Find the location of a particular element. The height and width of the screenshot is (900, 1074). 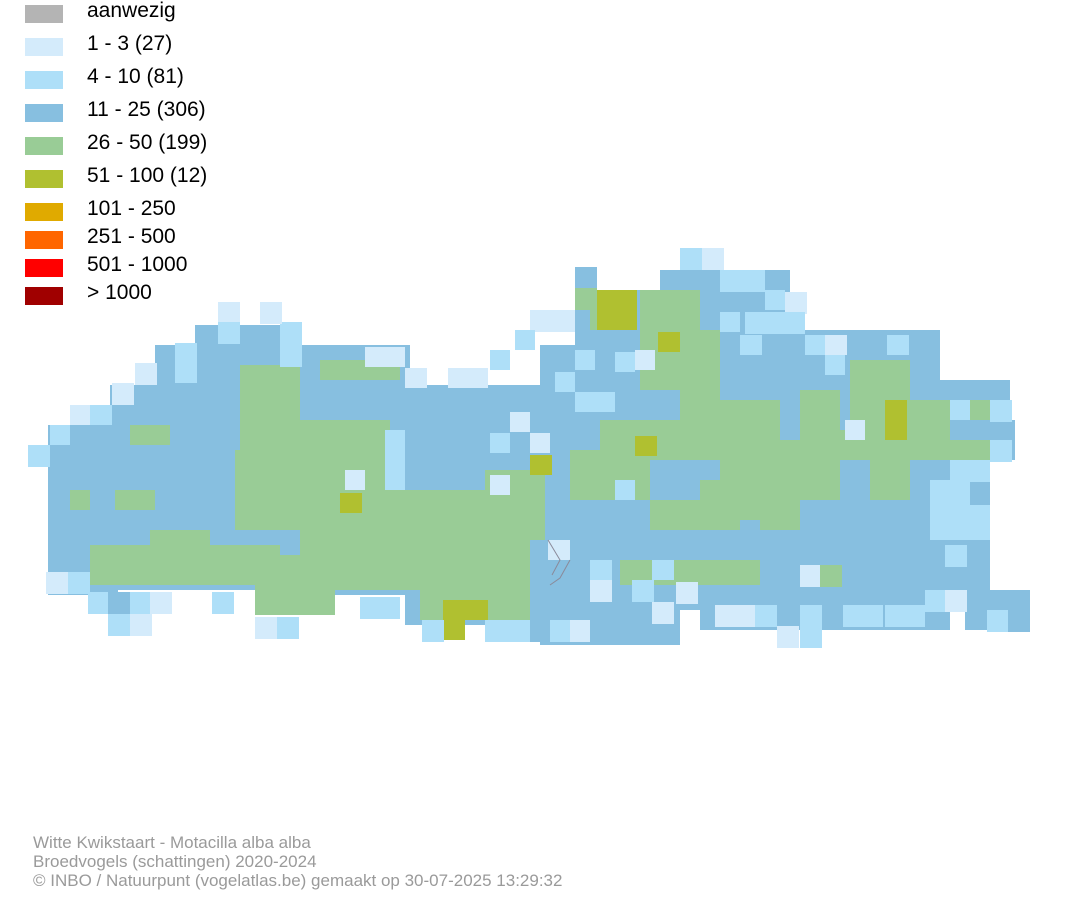

legend-label: 101 - 250 is located at coordinates (131, 208).